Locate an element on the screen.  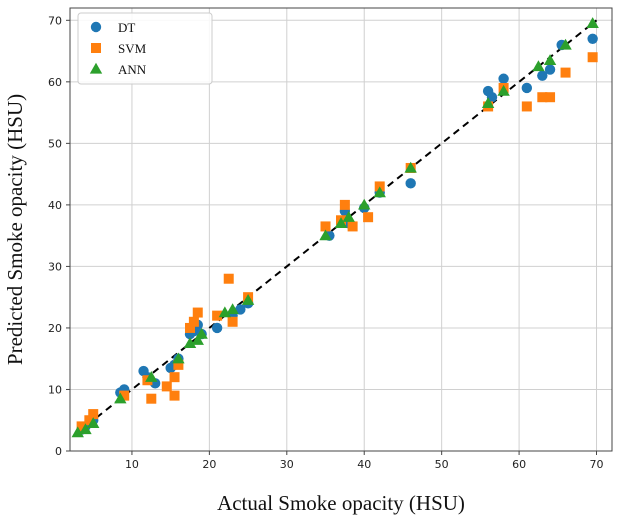
x-tick-label: 20 is located at coordinates (209, 464).